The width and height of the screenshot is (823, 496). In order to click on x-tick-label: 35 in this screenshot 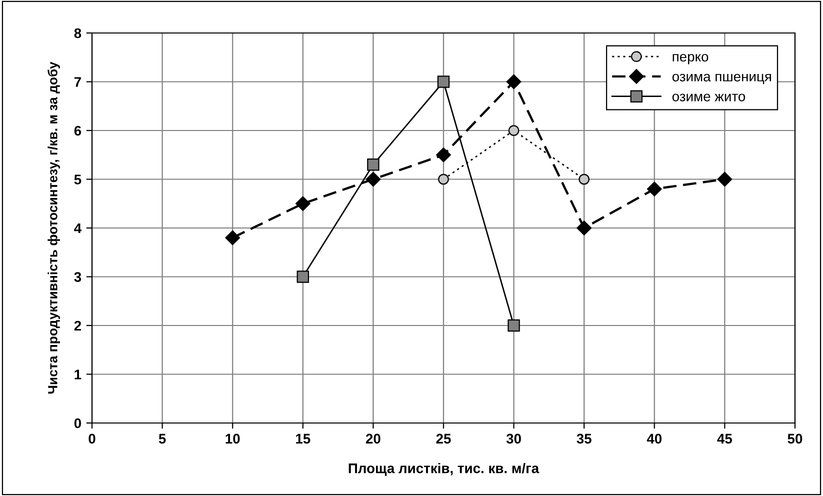, I will do `click(584, 439)`.